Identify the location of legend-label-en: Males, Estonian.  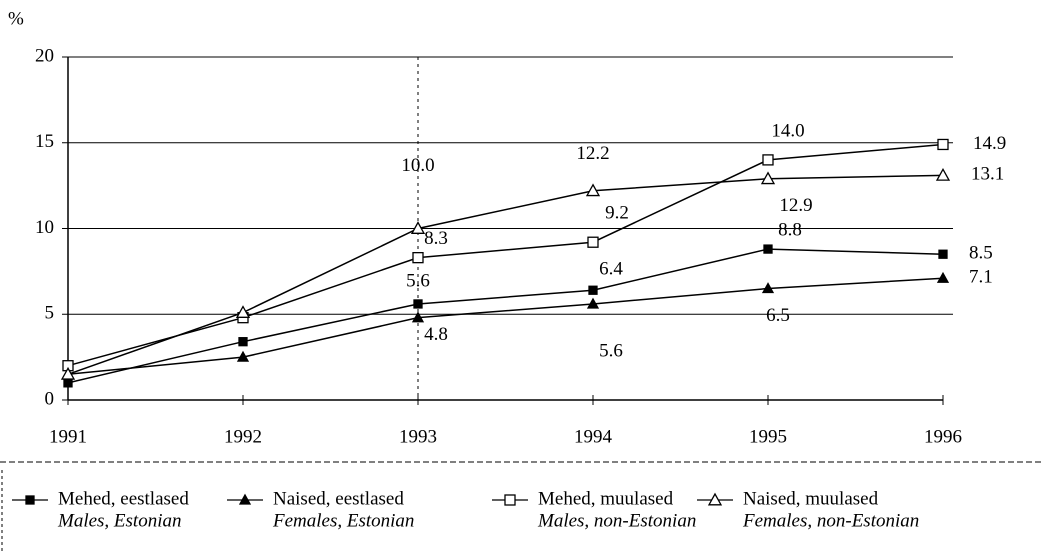
(119, 520).